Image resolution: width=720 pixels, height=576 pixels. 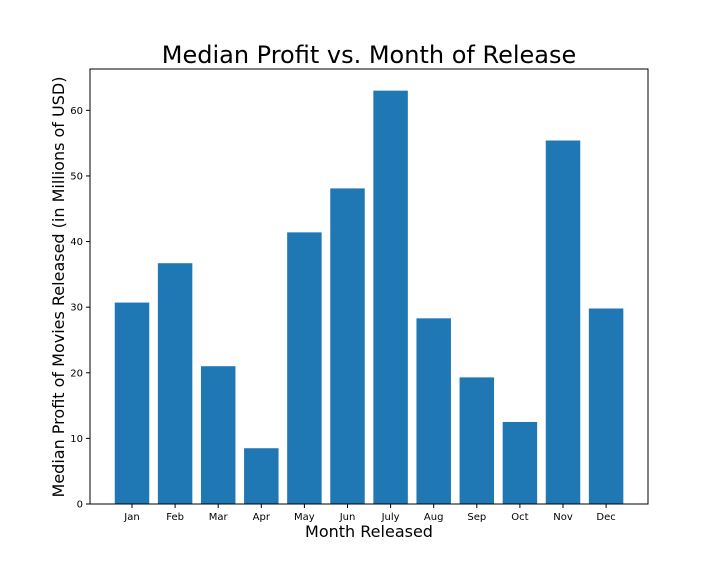 What do you see at coordinates (369, 531) in the screenshot?
I see `x-axis-label: Month Released` at bounding box center [369, 531].